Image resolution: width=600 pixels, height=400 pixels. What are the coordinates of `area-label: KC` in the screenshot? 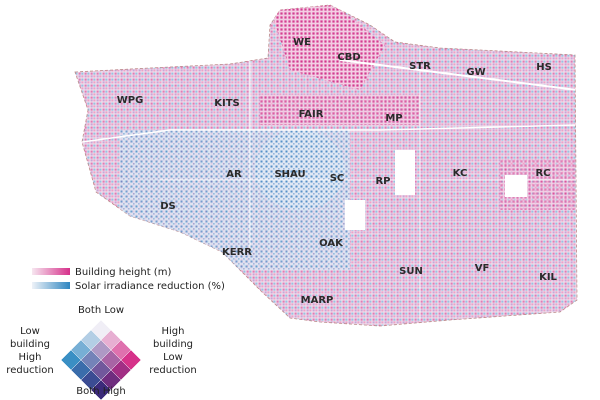 It's located at (460, 173).